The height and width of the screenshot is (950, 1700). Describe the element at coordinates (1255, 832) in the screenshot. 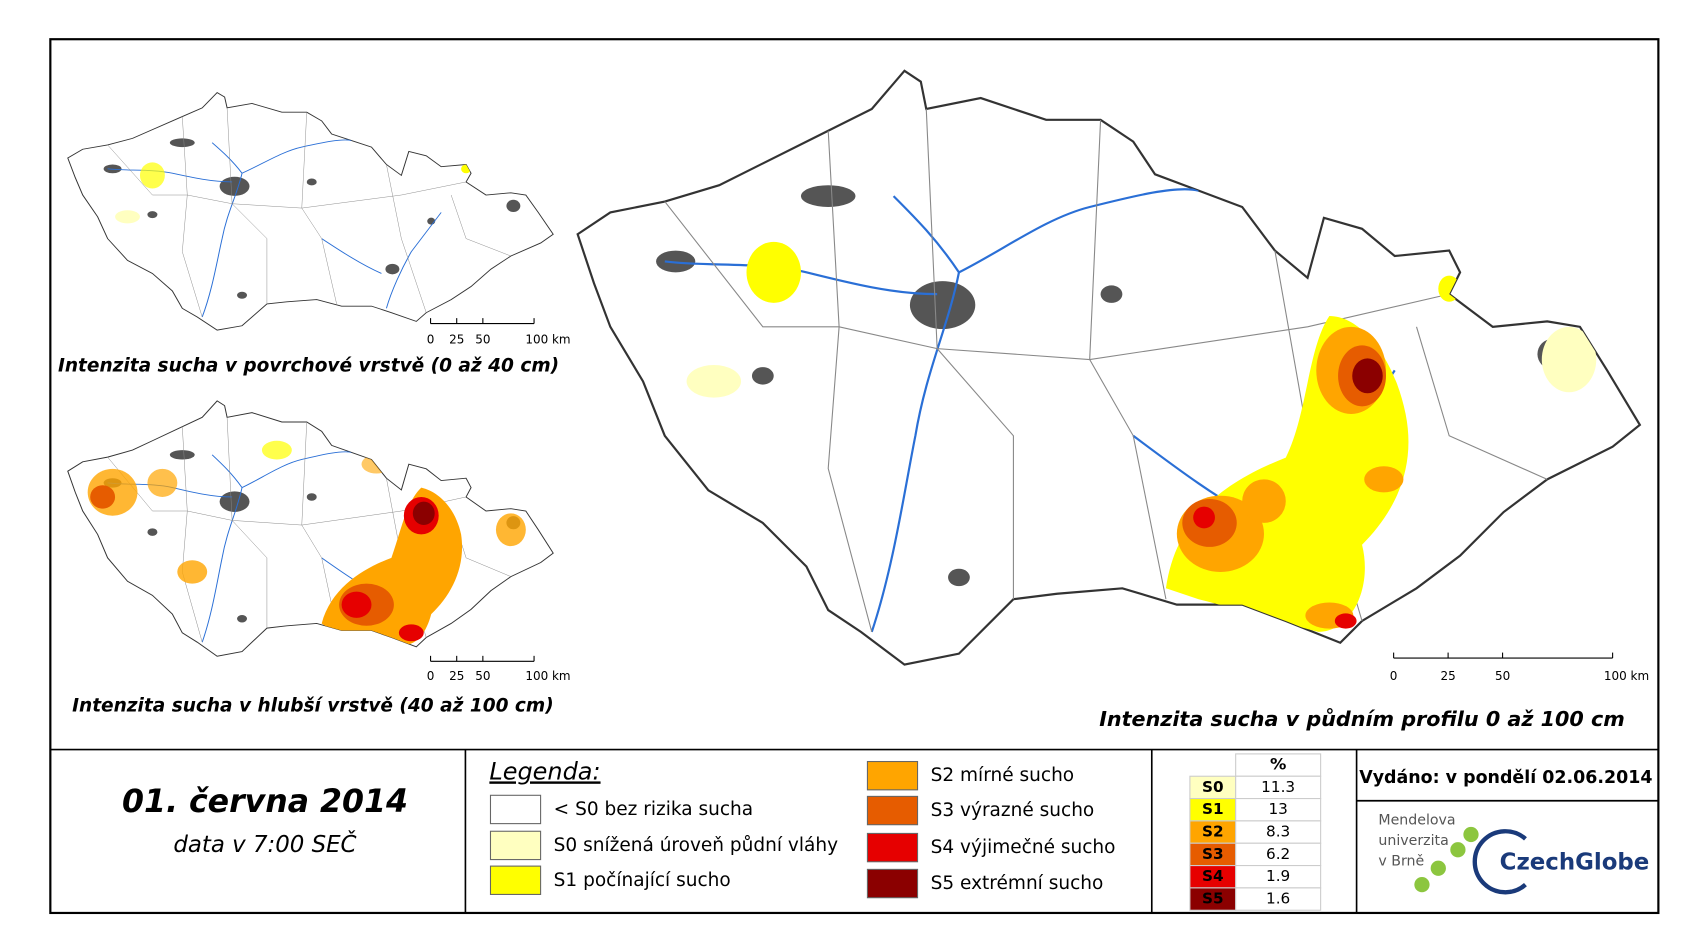

I see `stats-table: % S0 11.3 S1 13 S2 8.3 S3 6.2 S4 1.9 S5 1.6` at that location.